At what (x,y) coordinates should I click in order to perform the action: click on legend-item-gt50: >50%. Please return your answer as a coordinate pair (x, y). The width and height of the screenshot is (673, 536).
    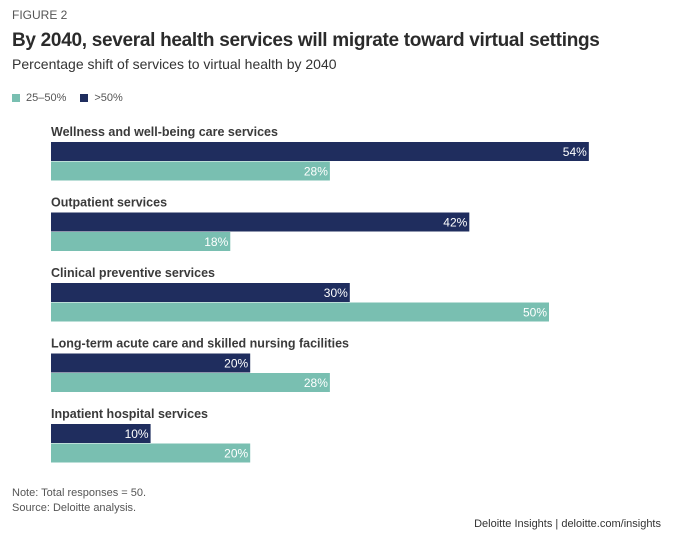
    Looking at the image, I should click on (101, 98).